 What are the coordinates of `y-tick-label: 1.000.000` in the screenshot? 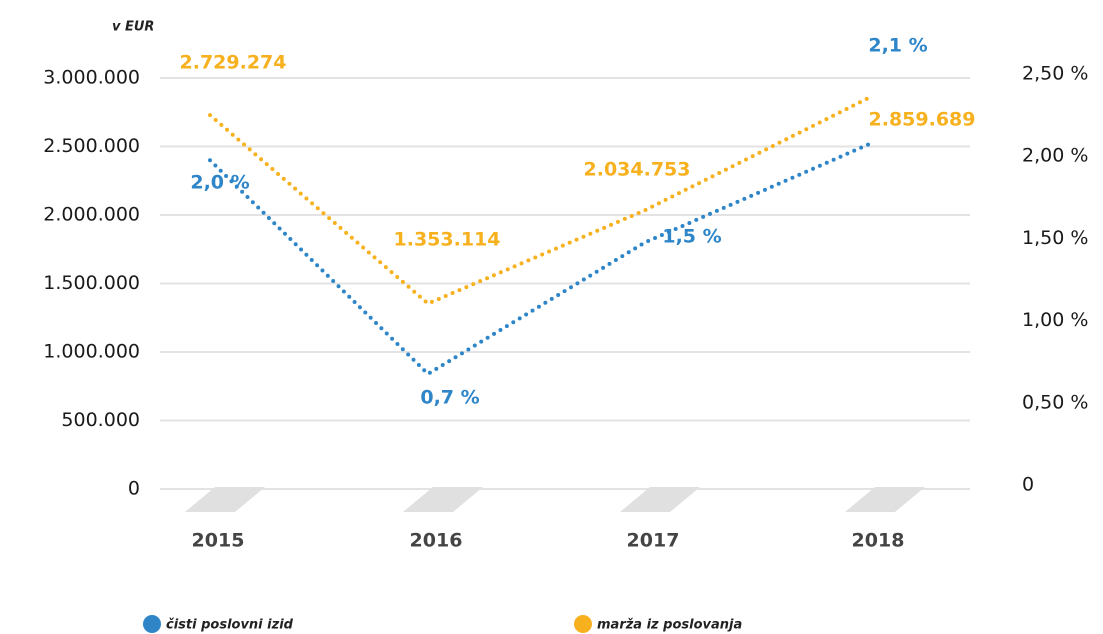 It's located at (91, 352).